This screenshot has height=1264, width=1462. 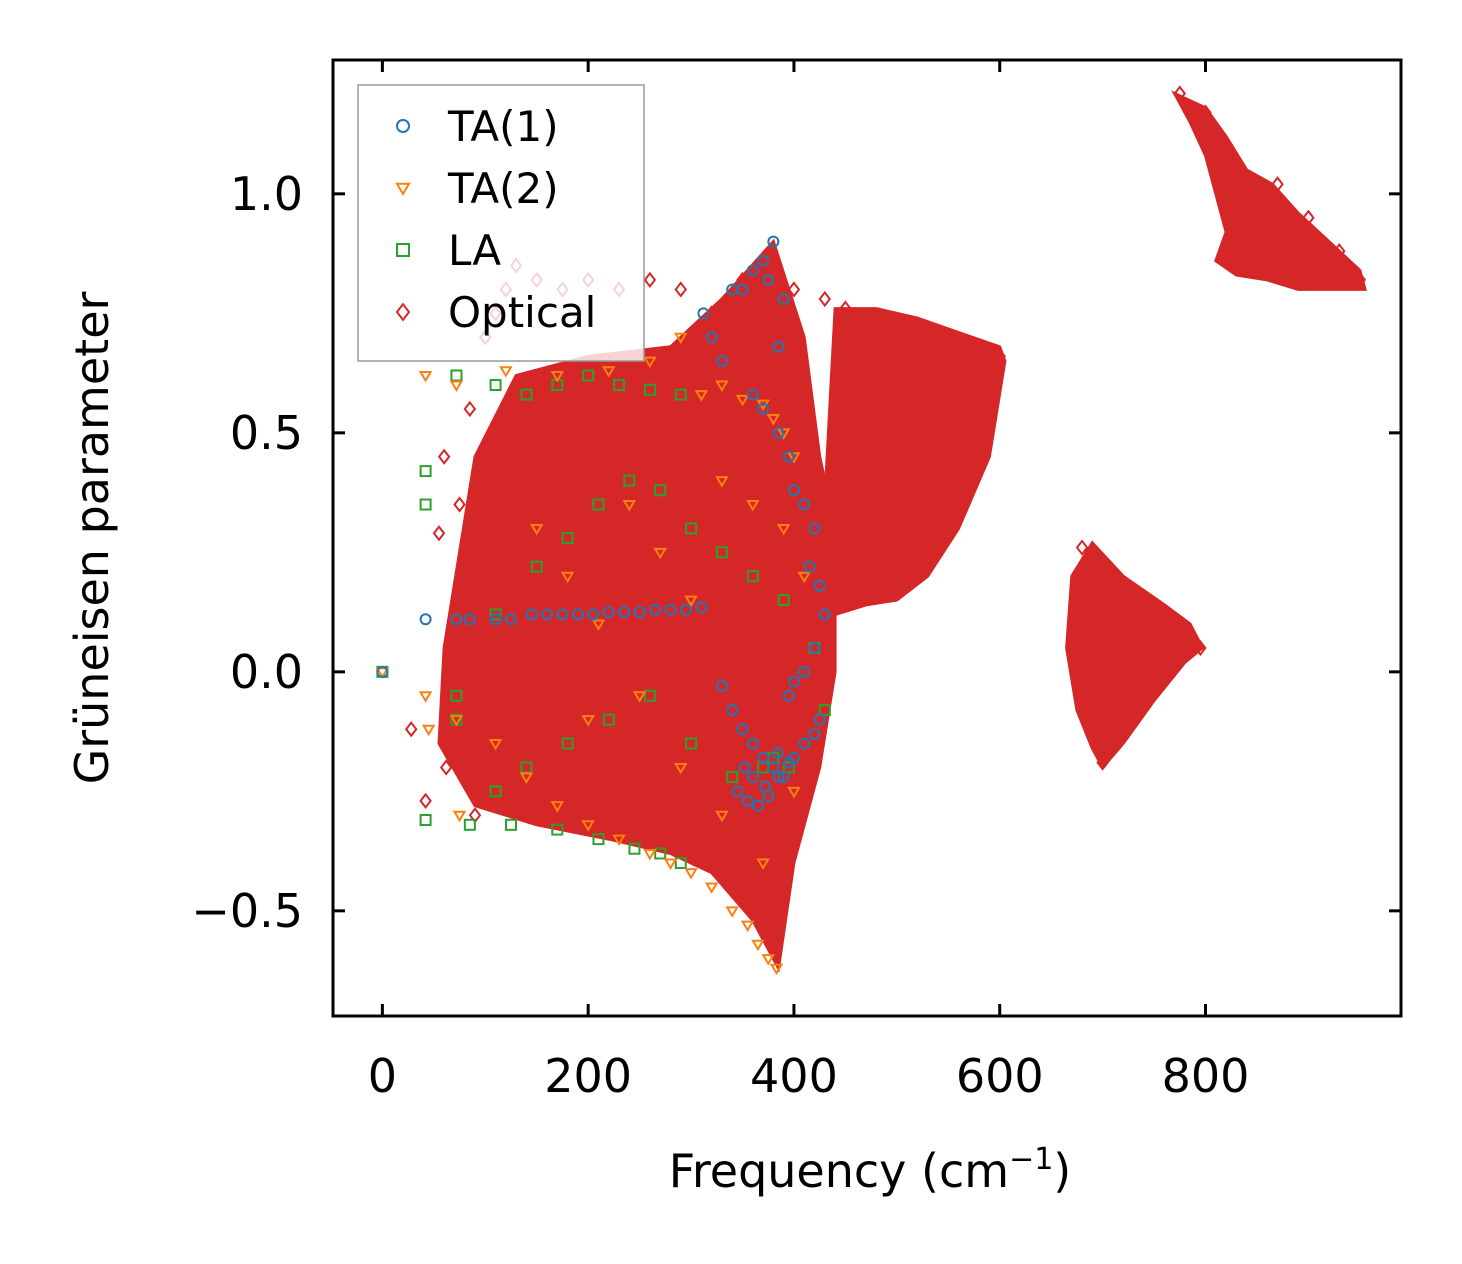 I want to click on y-tick-label: 0.0, so click(x=266, y=672).